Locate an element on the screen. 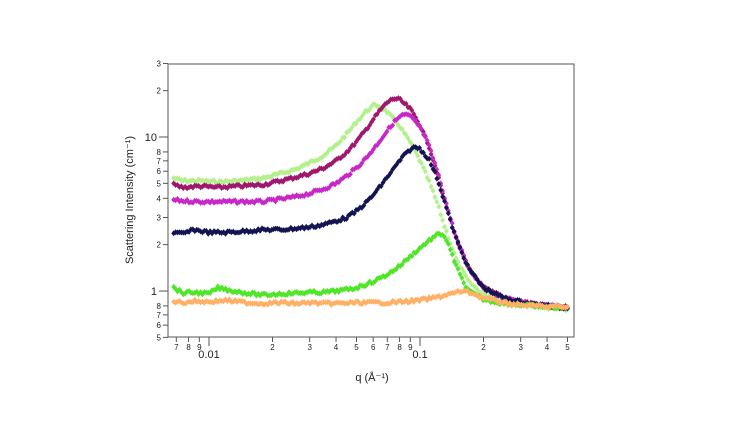 Image resolution: width=750 pixels, height=422 pixels. y-major-label: 1 is located at coordinates (154, 292).